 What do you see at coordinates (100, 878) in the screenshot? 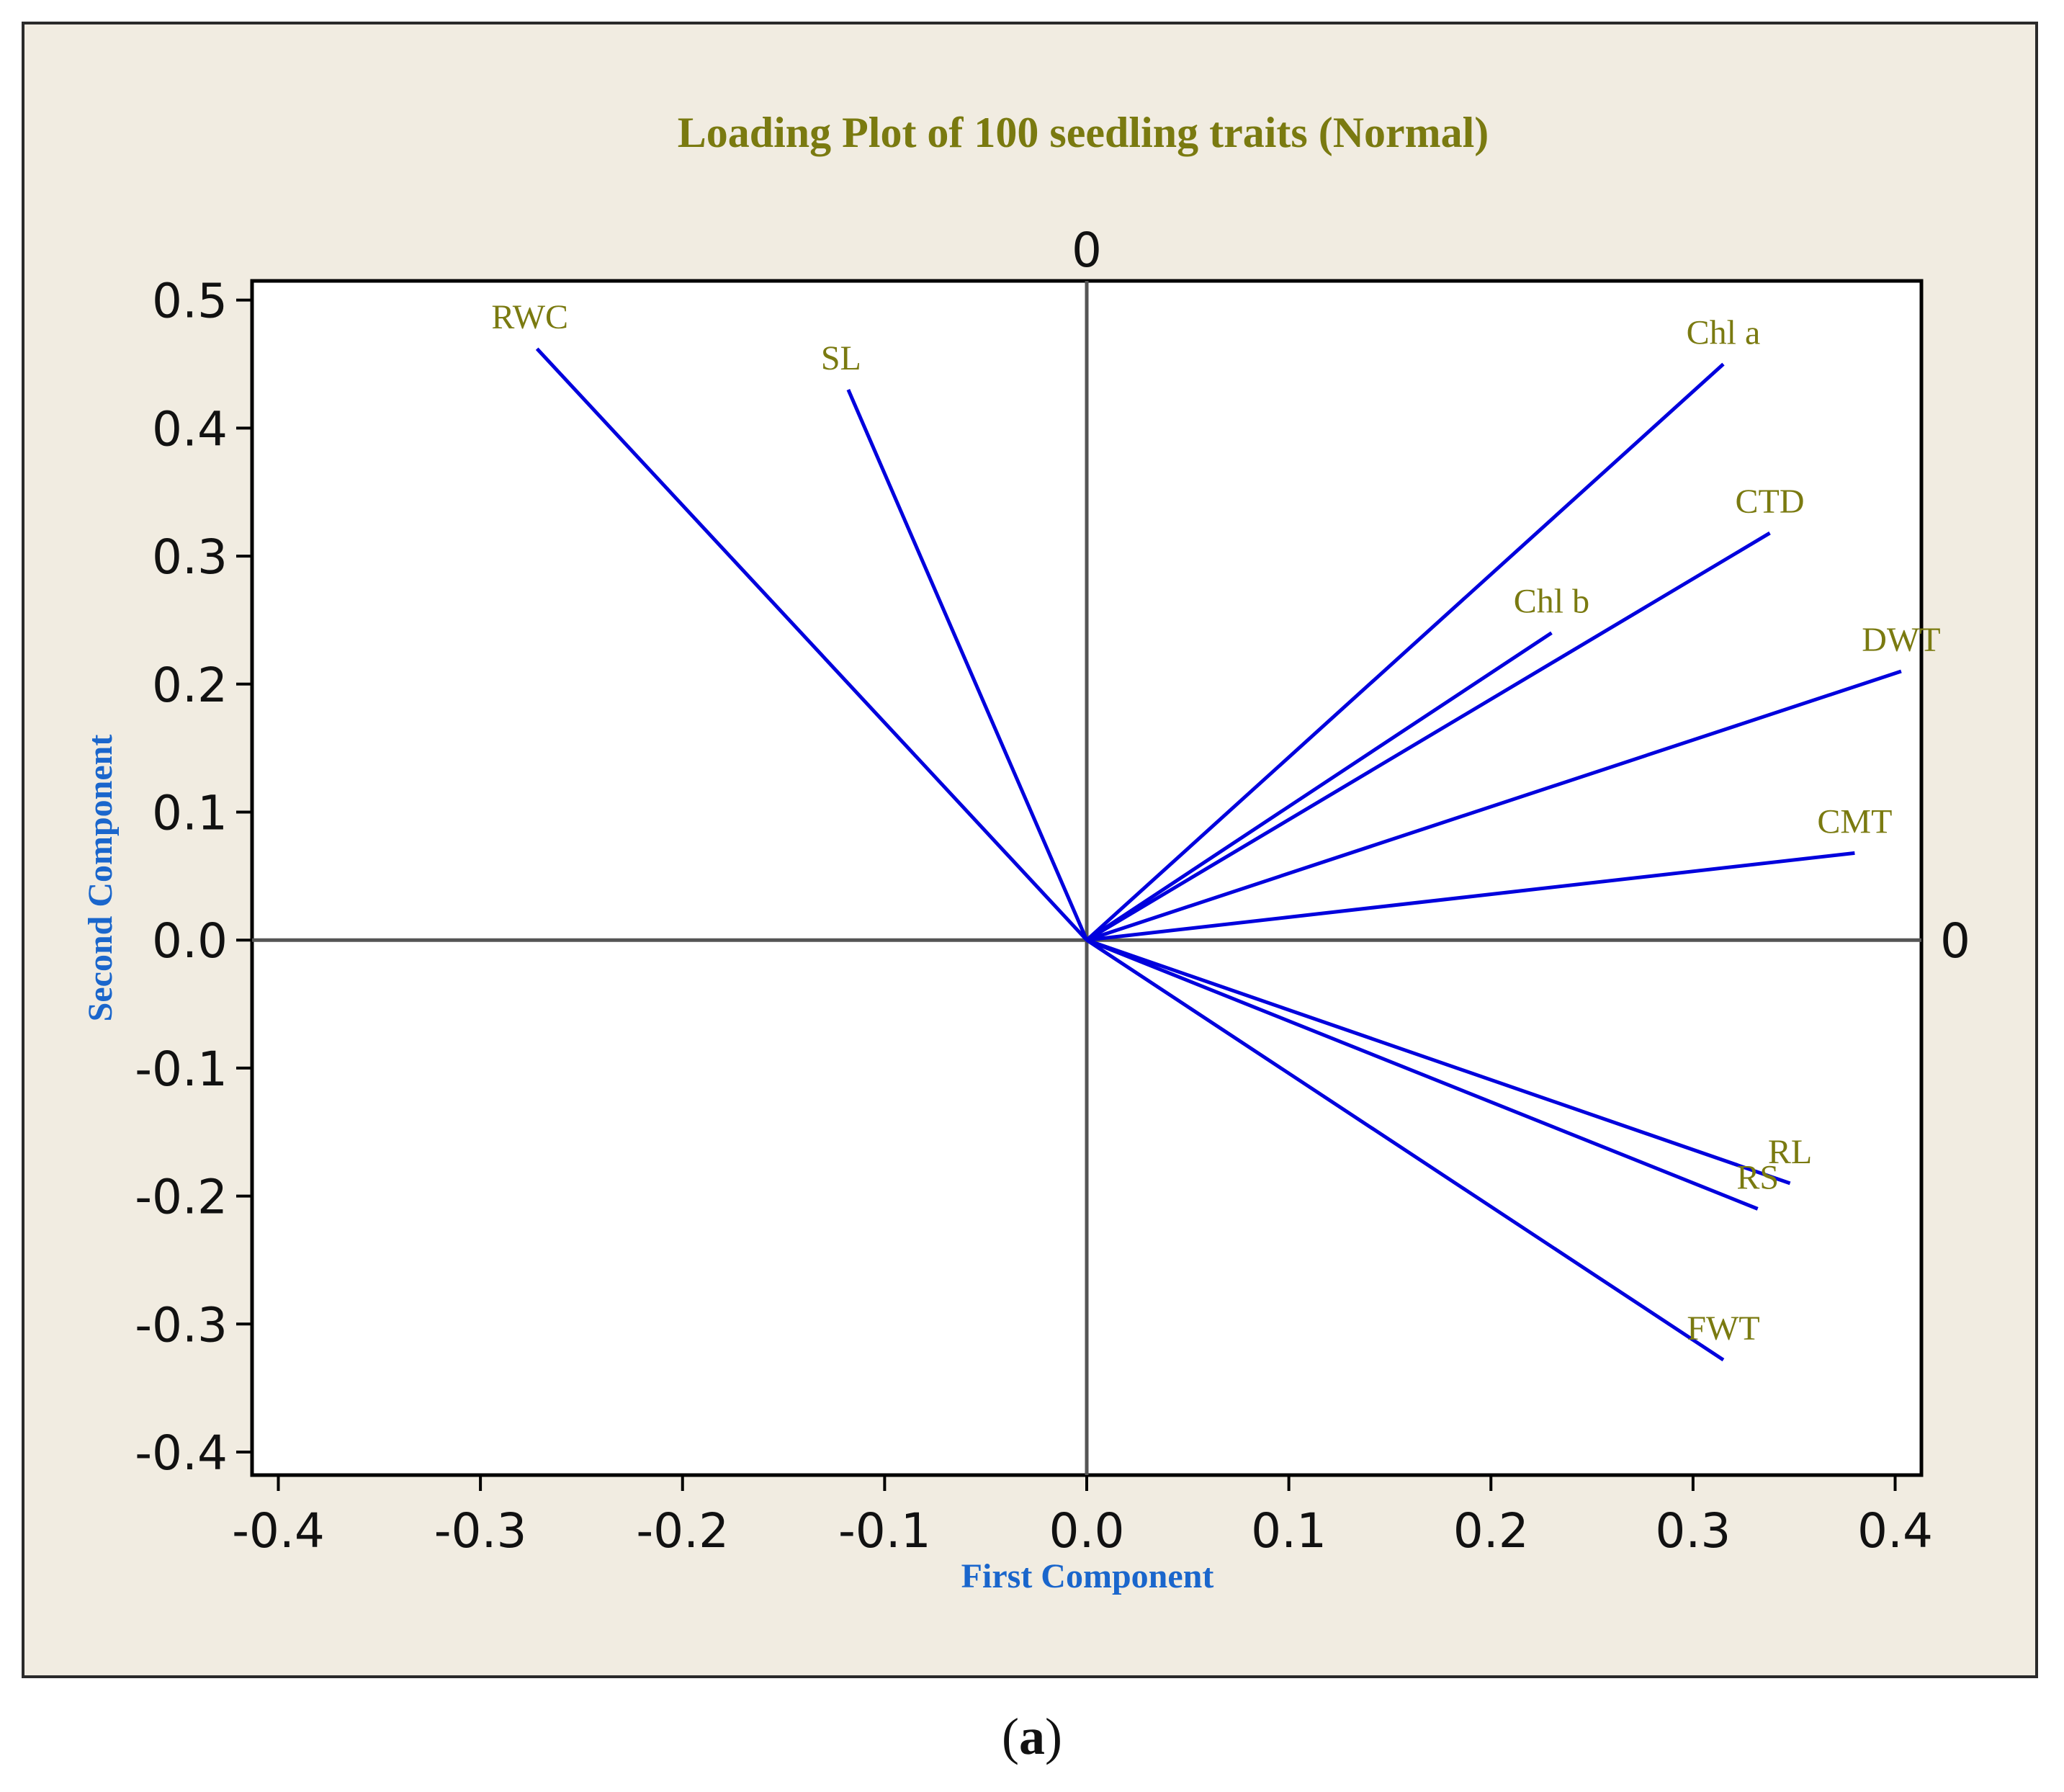
I see `y-axis-title: Second Component` at bounding box center [100, 878].